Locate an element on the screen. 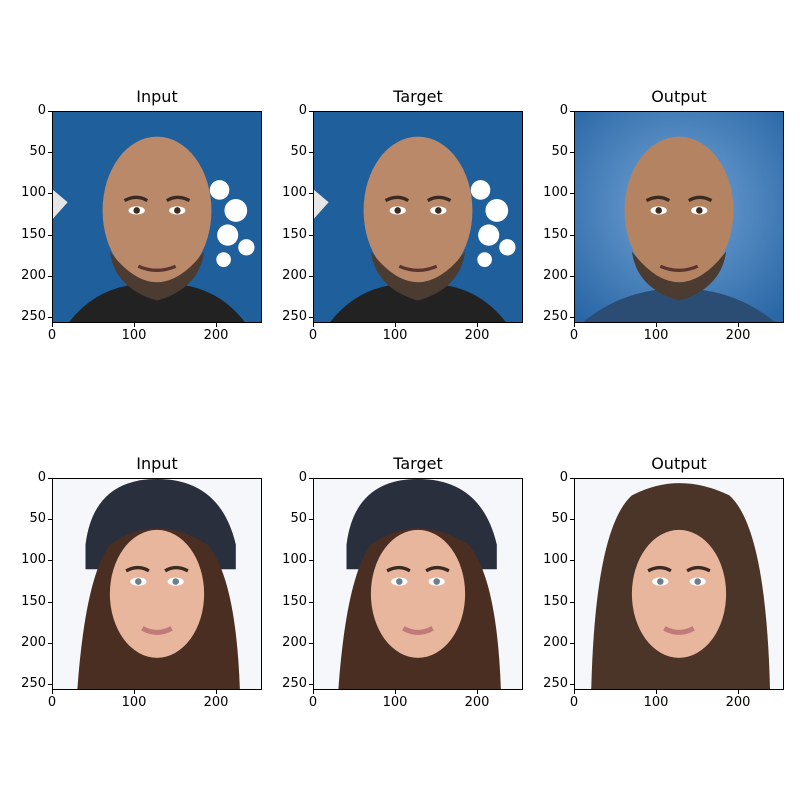 This screenshot has width=800, height=800. panel-row1-target: Target 0 50 100 150 200 250 0 100 200 is located at coordinates (402, 215).